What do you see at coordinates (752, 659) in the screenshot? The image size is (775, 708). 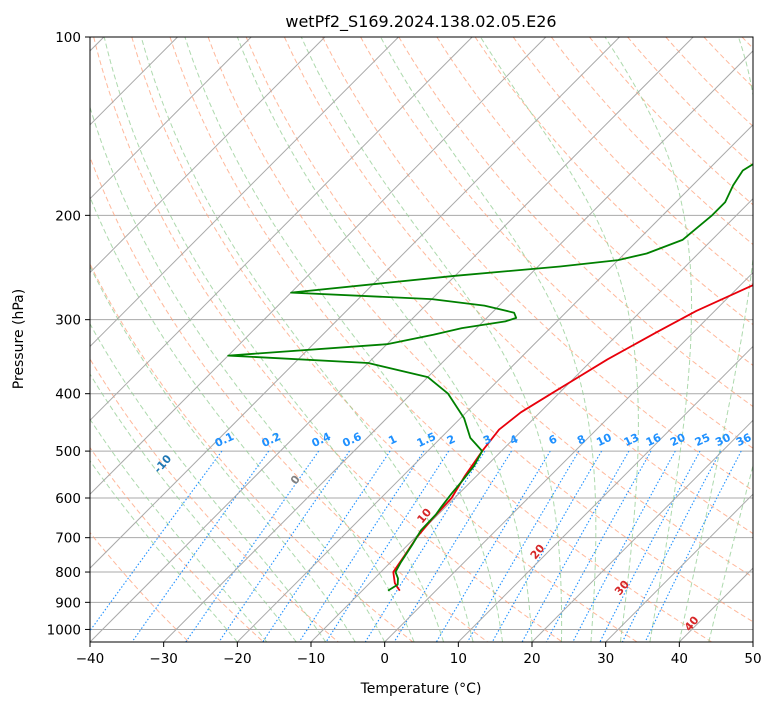 I see `x-tick-label: 50` at bounding box center [752, 659].